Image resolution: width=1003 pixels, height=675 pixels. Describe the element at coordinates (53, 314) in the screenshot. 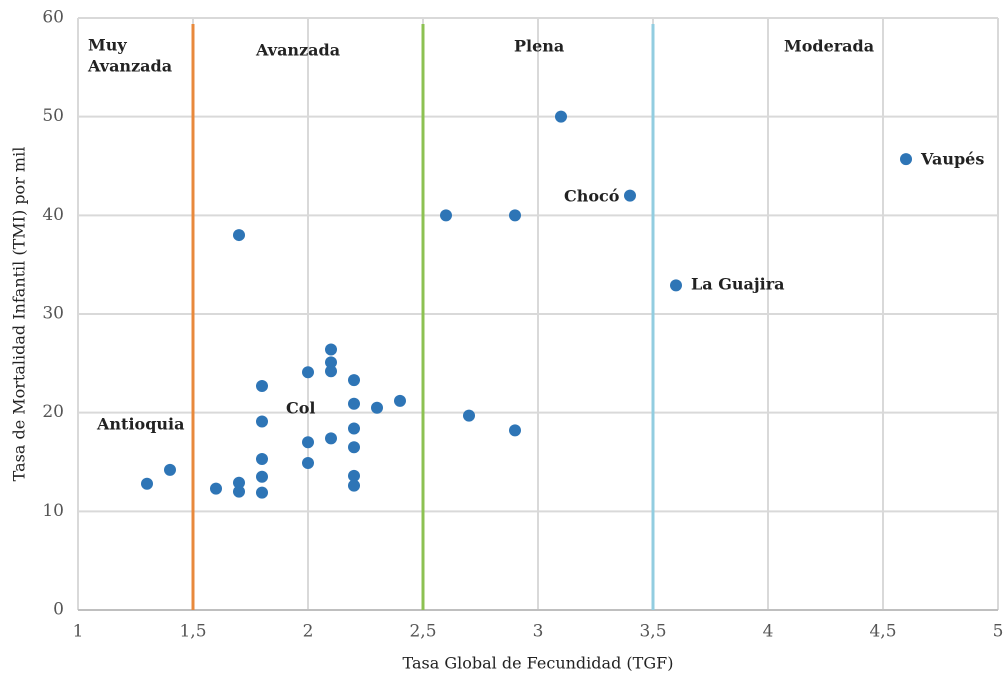

I see `y-tick-label: 30` at that location.